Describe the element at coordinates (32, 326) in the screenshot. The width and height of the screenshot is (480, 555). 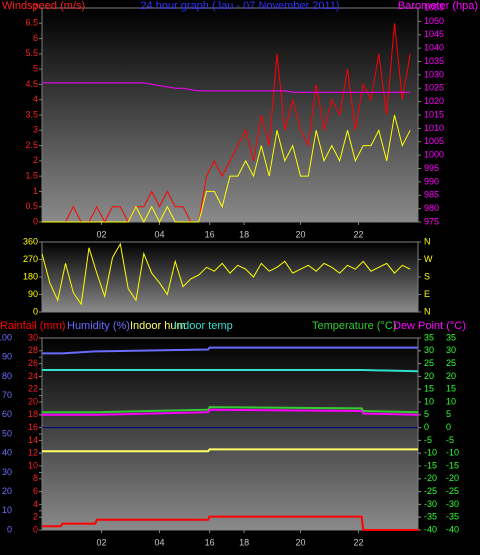
I see `legend-label: Rainfall (mm)` at that location.